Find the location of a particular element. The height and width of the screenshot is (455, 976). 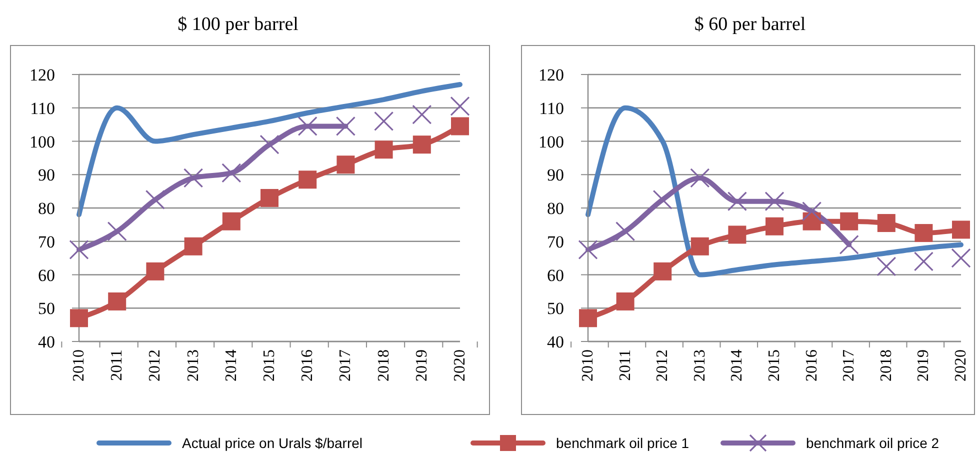

legend-label: benchmark oil price 2 is located at coordinates (873, 443).